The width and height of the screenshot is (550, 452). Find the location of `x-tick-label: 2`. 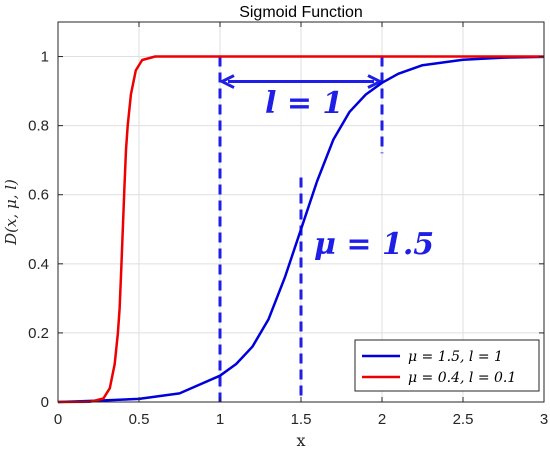

x-tick-label: 2 is located at coordinates (382, 419).